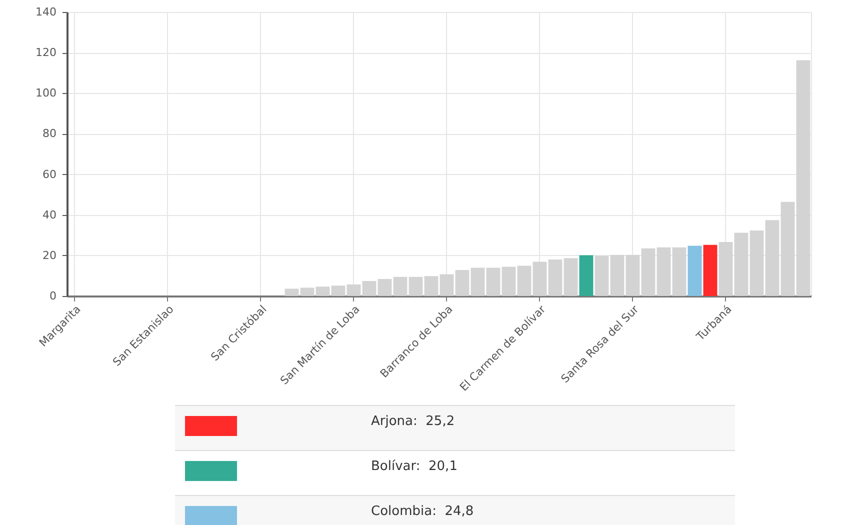 This screenshot has width=844, height=525. I want to click on y-tick-label: 100, so click(46, 93).